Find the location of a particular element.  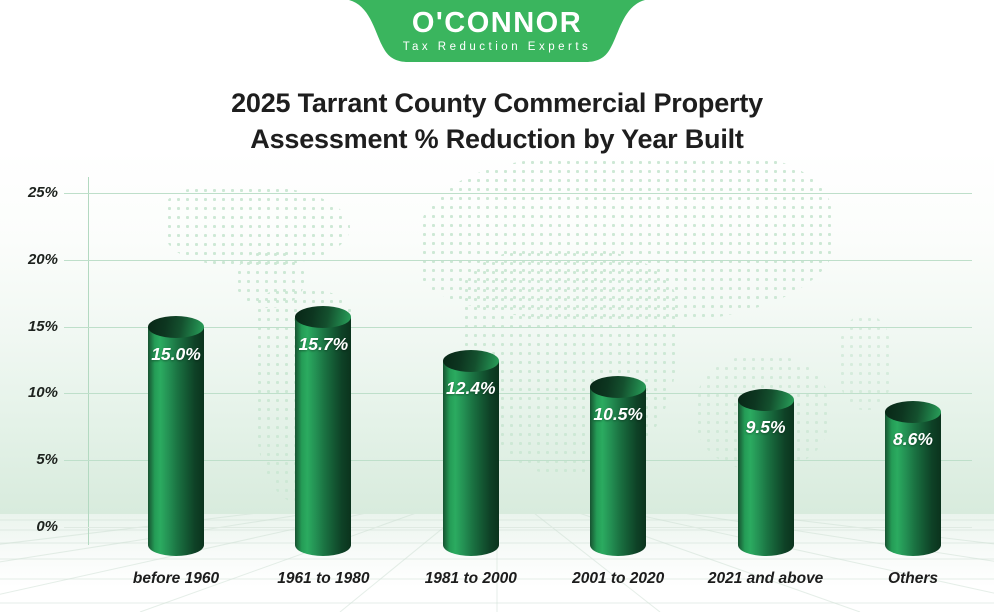

x-category-label: 2021 and above is located at coordinates (765, 578).